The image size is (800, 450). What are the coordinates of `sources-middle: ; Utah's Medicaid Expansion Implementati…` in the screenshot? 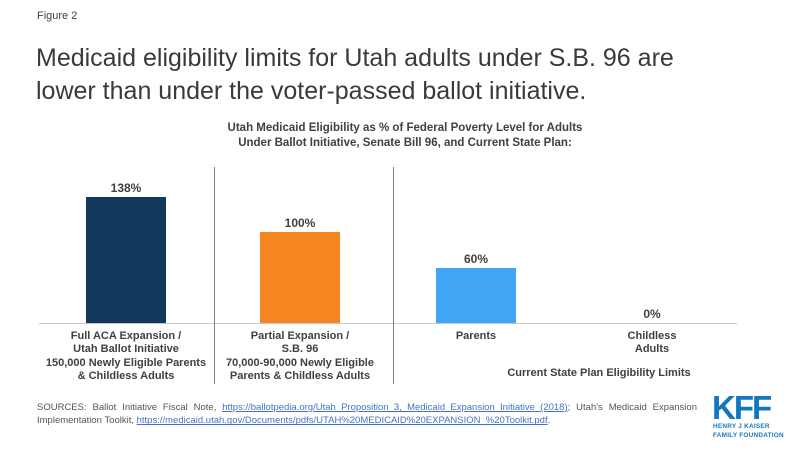 It's located at (367, 414).